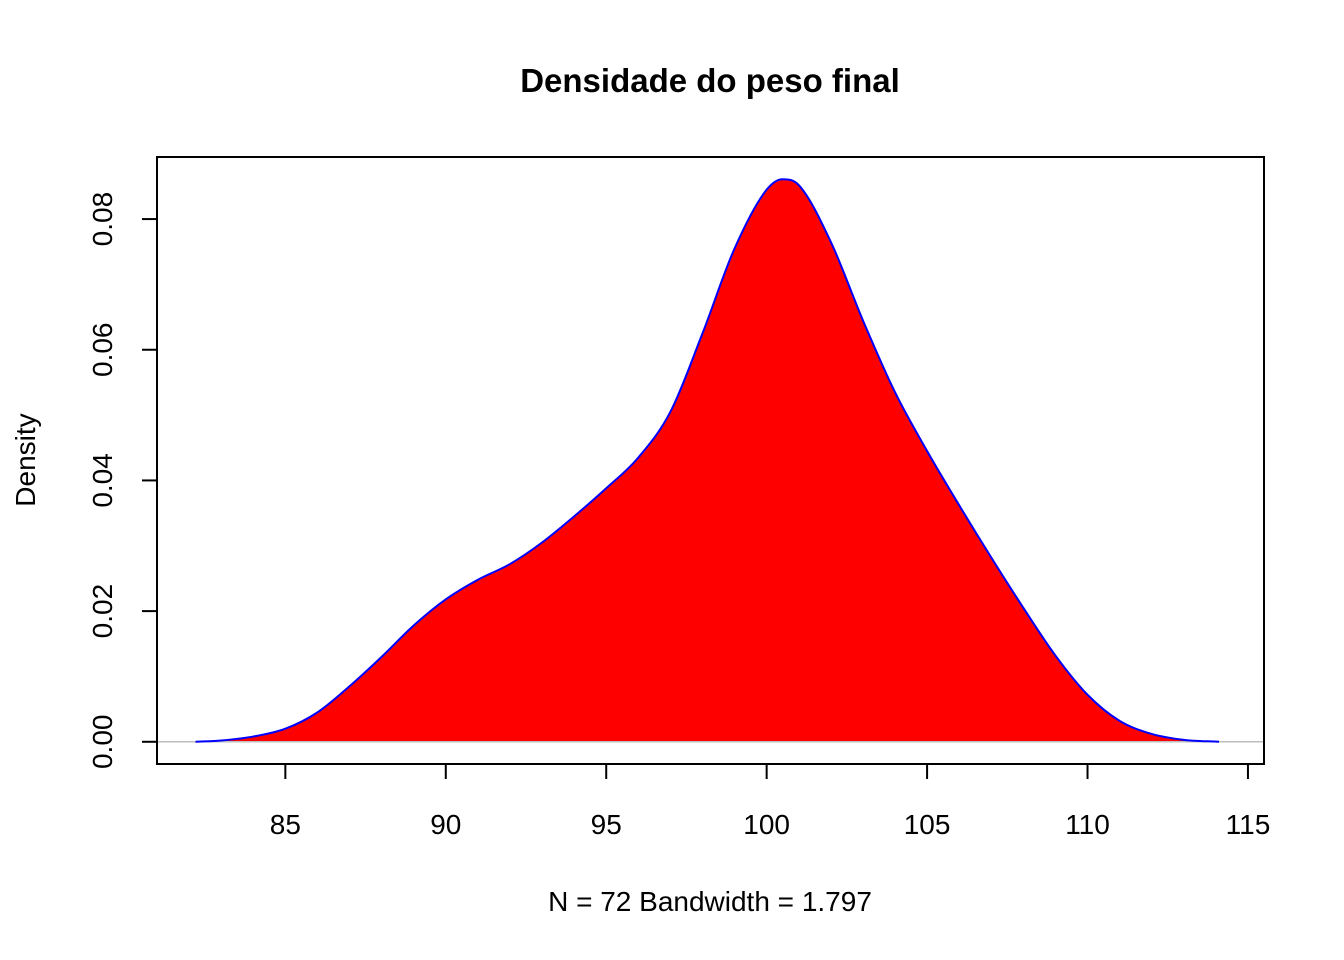 Image resolution: width=1344 pixels, height=960 pixels. Describe the element at coordinates (122, 481) in the screenshot. I see `y-axis: 0.00 0.02 0.04 0.06 0.08` at that location.